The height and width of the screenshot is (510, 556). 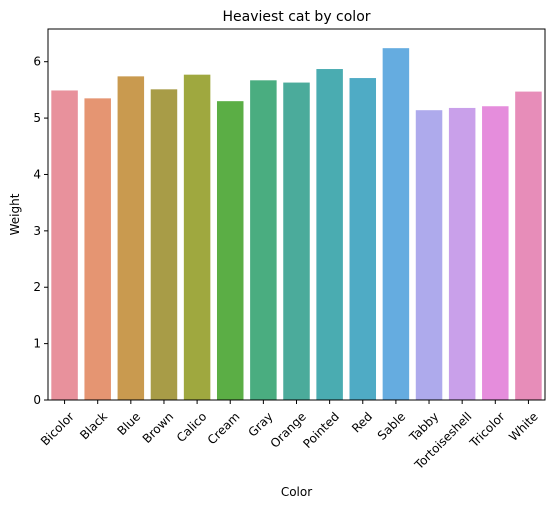 What do you see at coordinates (158, 427) in the screenshot?
I see `x-tick-label: Brown` at bounding box center [158, 427].